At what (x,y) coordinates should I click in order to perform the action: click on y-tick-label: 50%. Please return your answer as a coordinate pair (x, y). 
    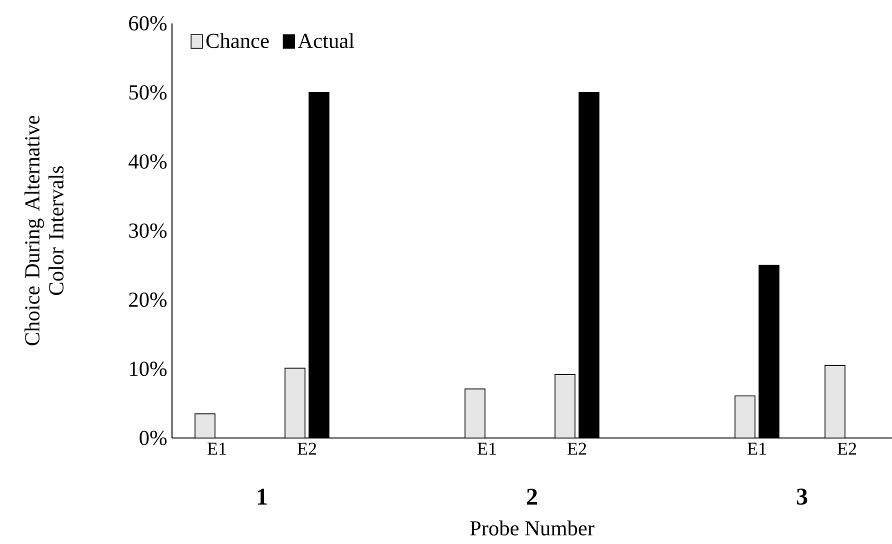
    Looking at the image, I should click on (148, 92).